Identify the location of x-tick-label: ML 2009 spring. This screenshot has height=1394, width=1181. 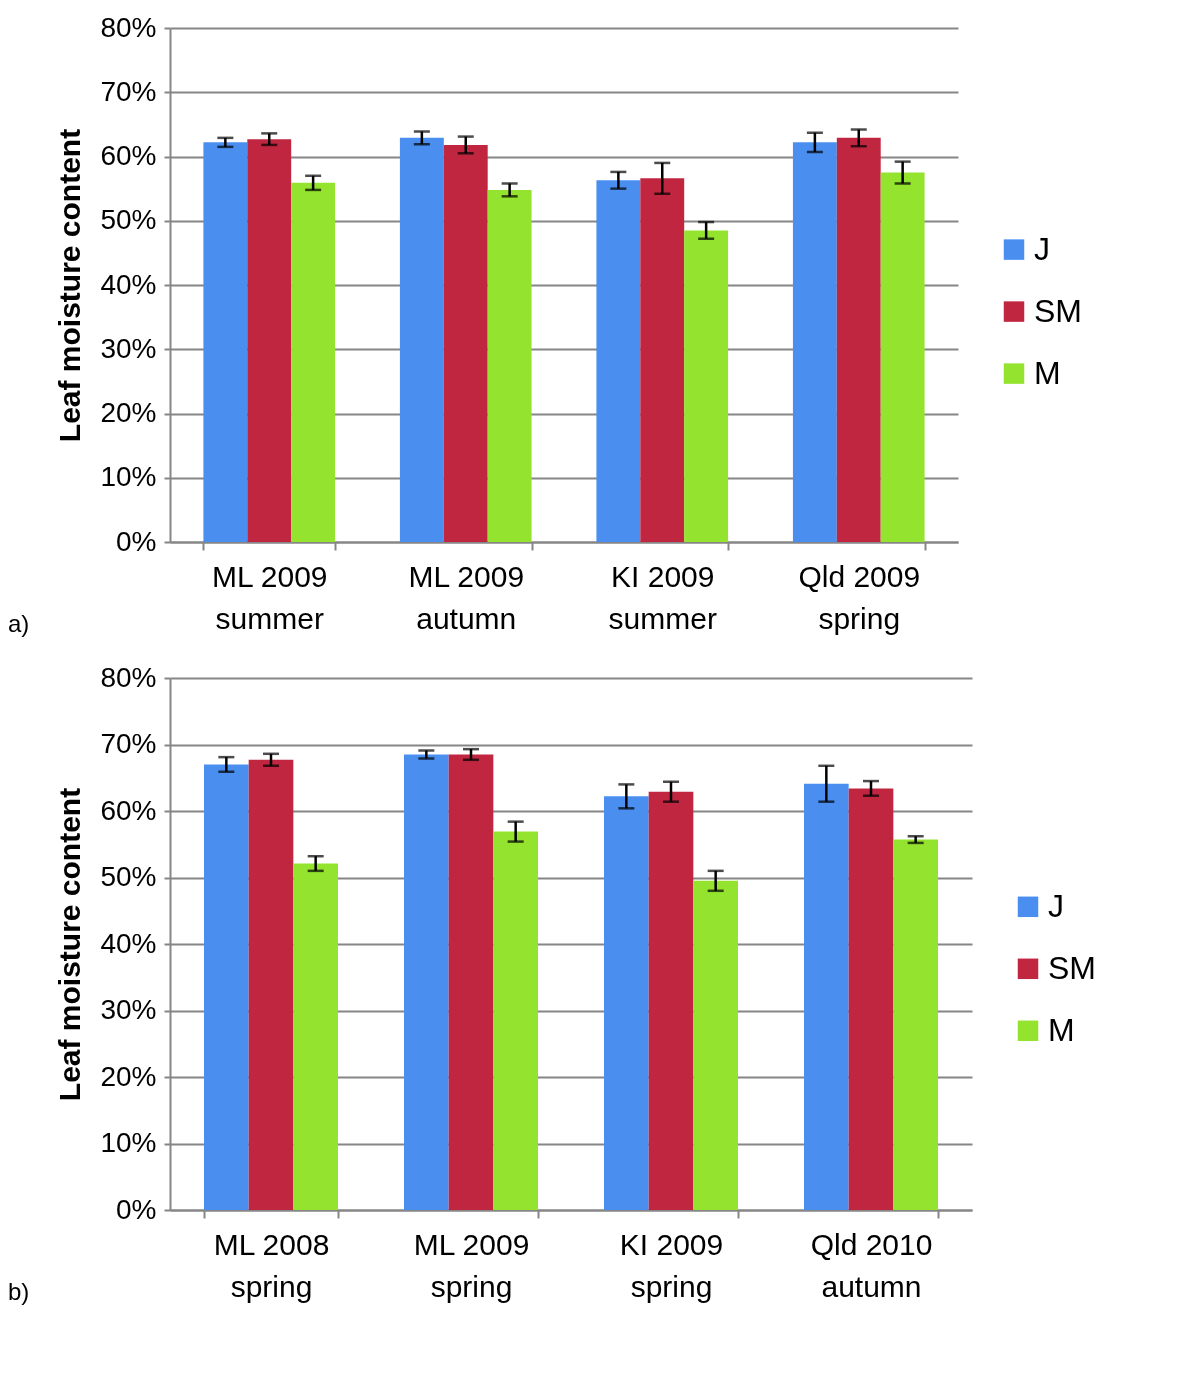
(471, 1265).